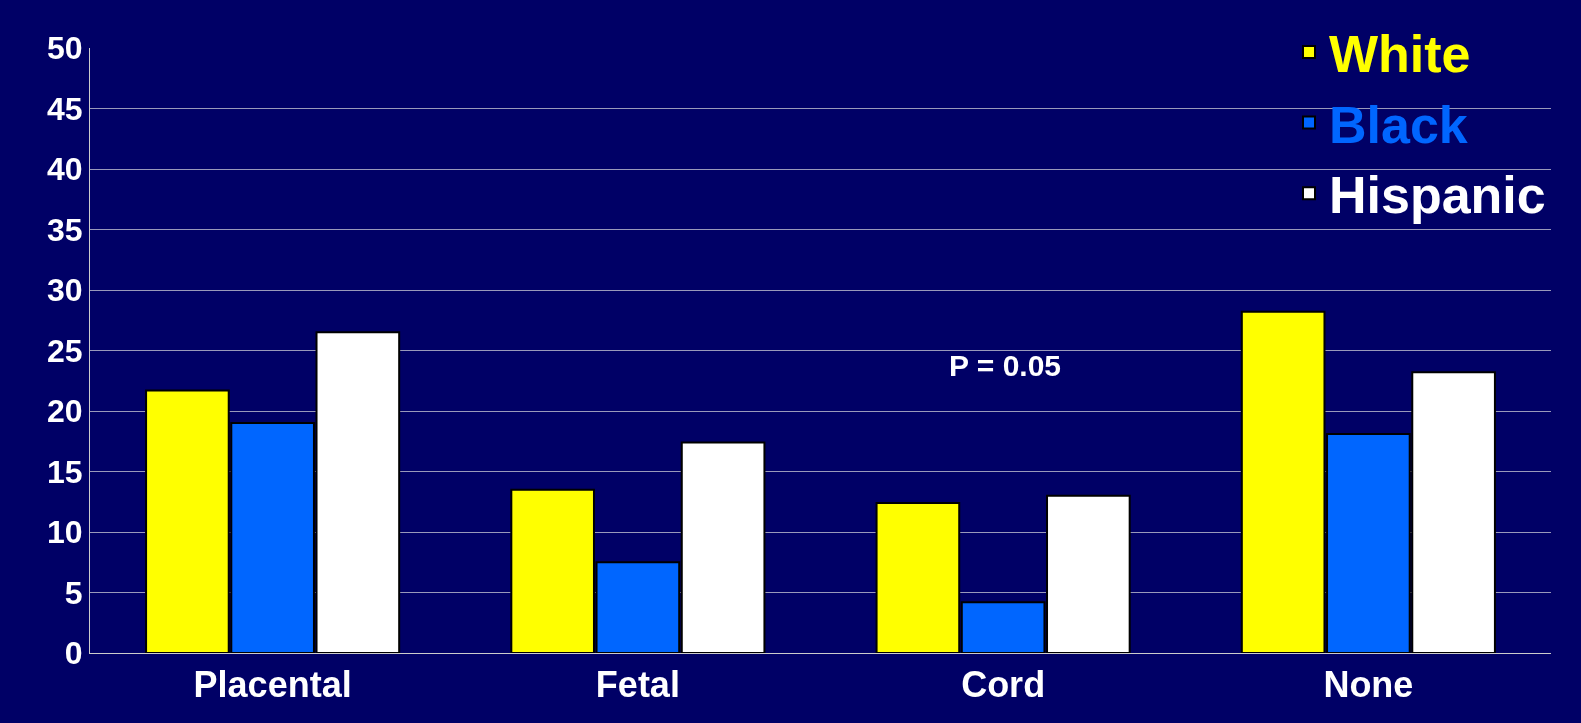 The height and width of the screenshot is (723, 1581). I want to click on y-tick-label: 0, so click(73, 653).